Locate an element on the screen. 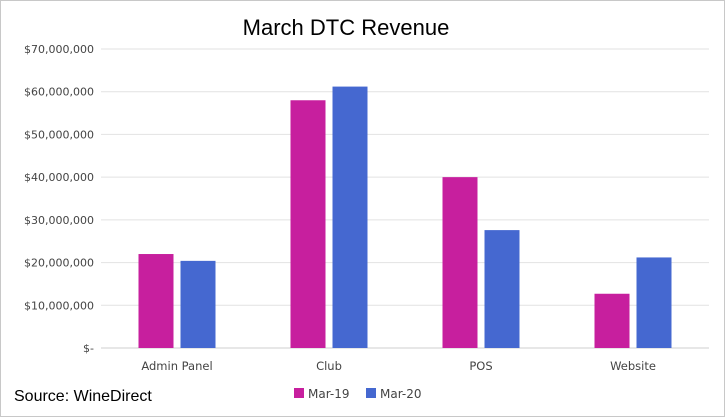 The width and height of the screenshot is (725, 417). chart-title: March DTC Revenue is located at coordinates (346, 27).